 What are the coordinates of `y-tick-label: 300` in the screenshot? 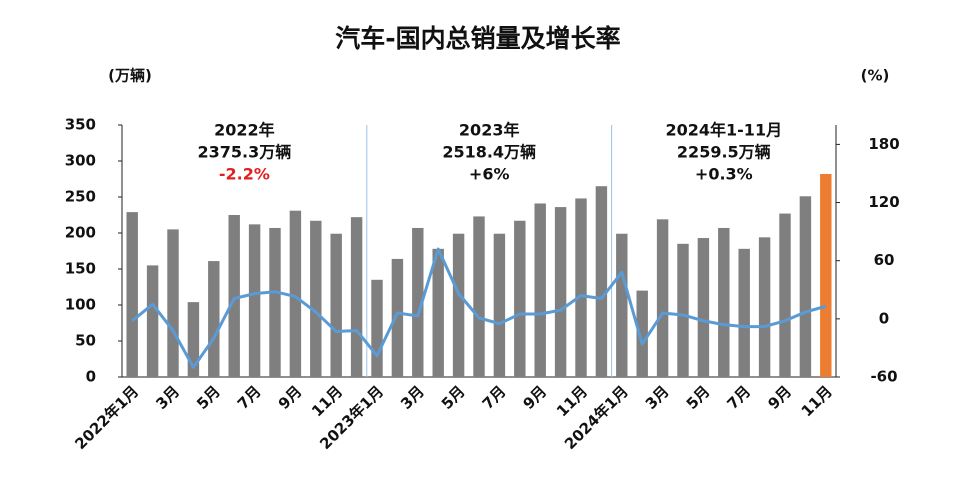 It's located at (80, 161).